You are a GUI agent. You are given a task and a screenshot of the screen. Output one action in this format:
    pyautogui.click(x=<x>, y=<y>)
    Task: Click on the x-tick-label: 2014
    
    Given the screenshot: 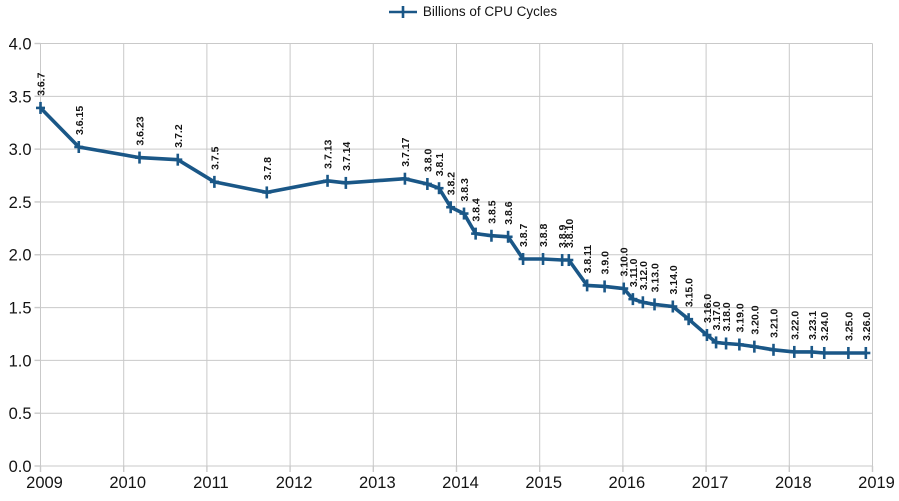 What is the action you would take?
    pyautogui.click(x=460, y=483)
    